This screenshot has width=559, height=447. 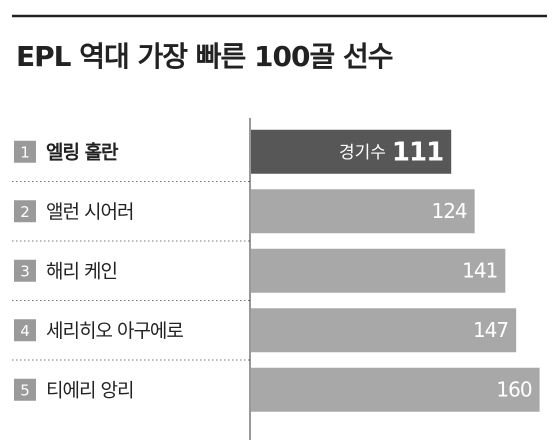 I want to click on rank-label: 2, so click(x=25, y=212).